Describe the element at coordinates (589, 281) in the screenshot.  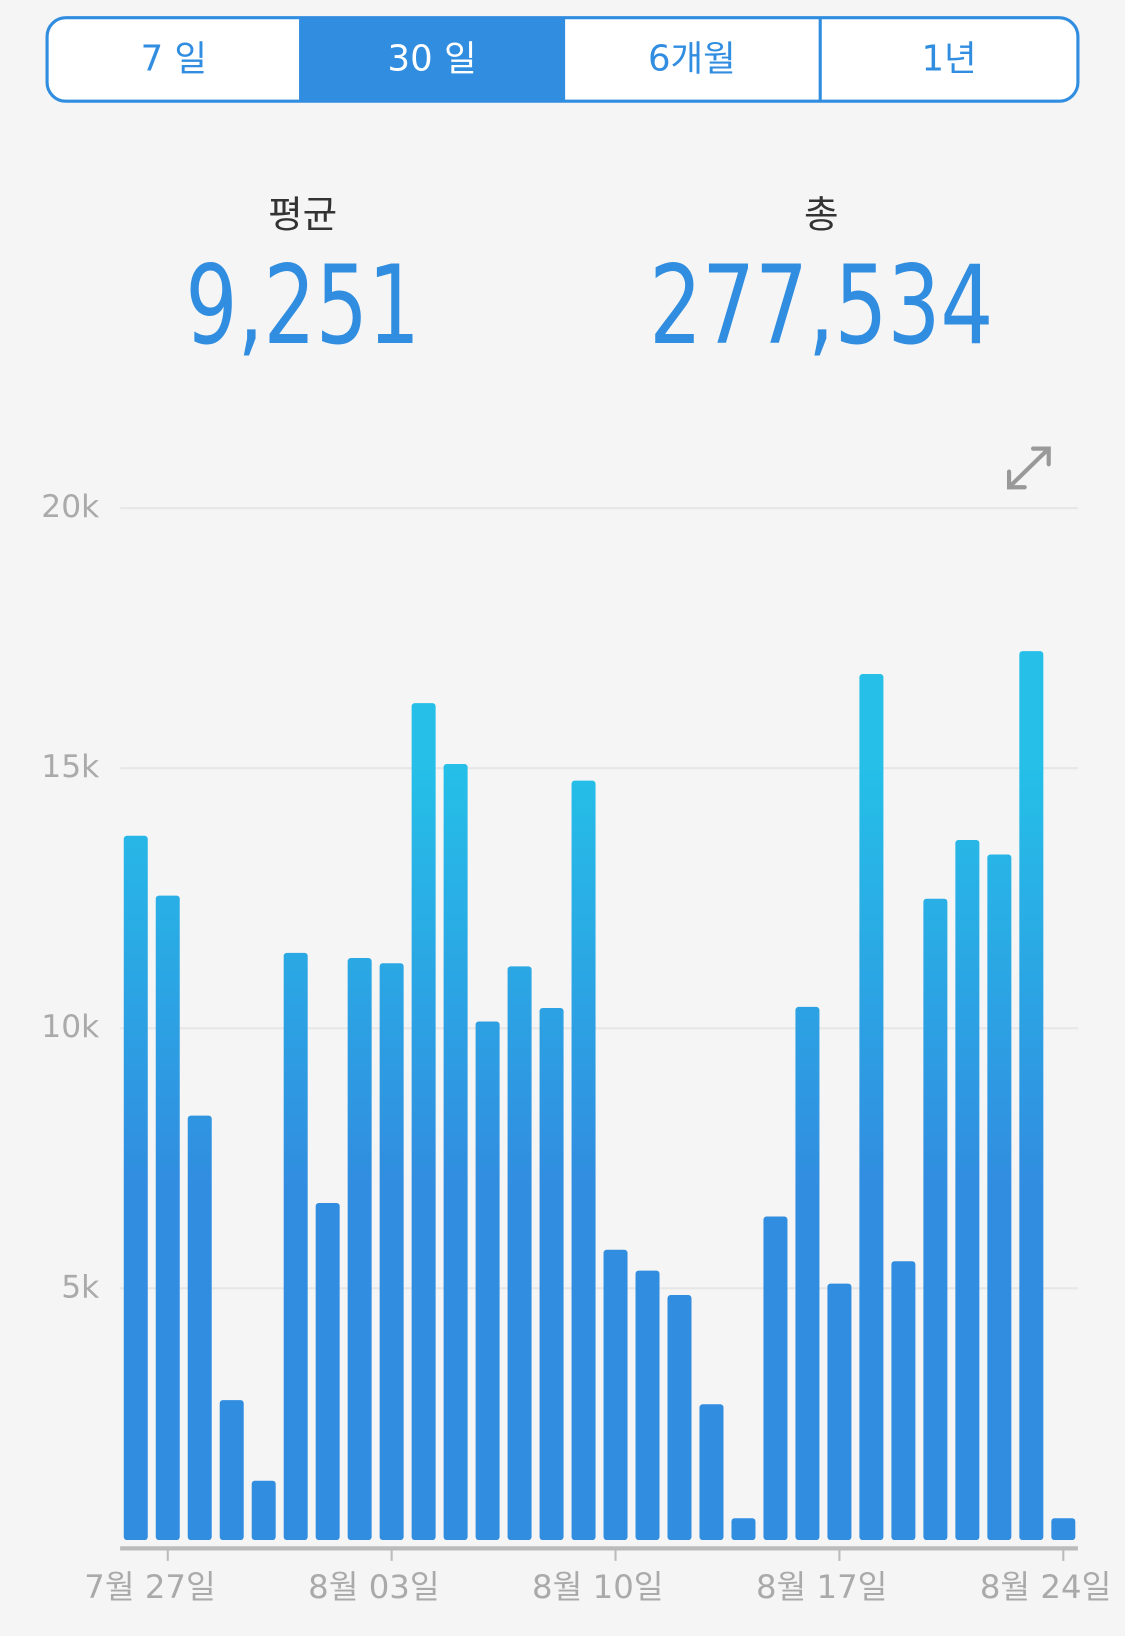
I see `stats: 평균 9,251 총 277,534` at that location.